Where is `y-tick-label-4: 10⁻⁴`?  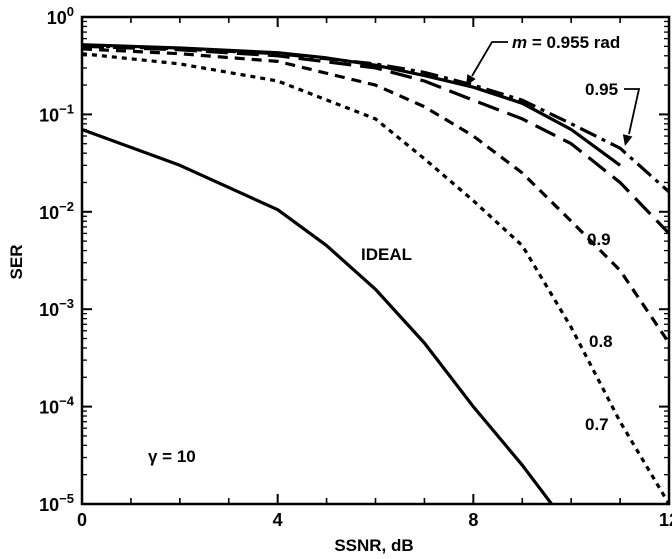
y-tick-label-4: 10⁻⁴ is located at coordinates (57, 406).